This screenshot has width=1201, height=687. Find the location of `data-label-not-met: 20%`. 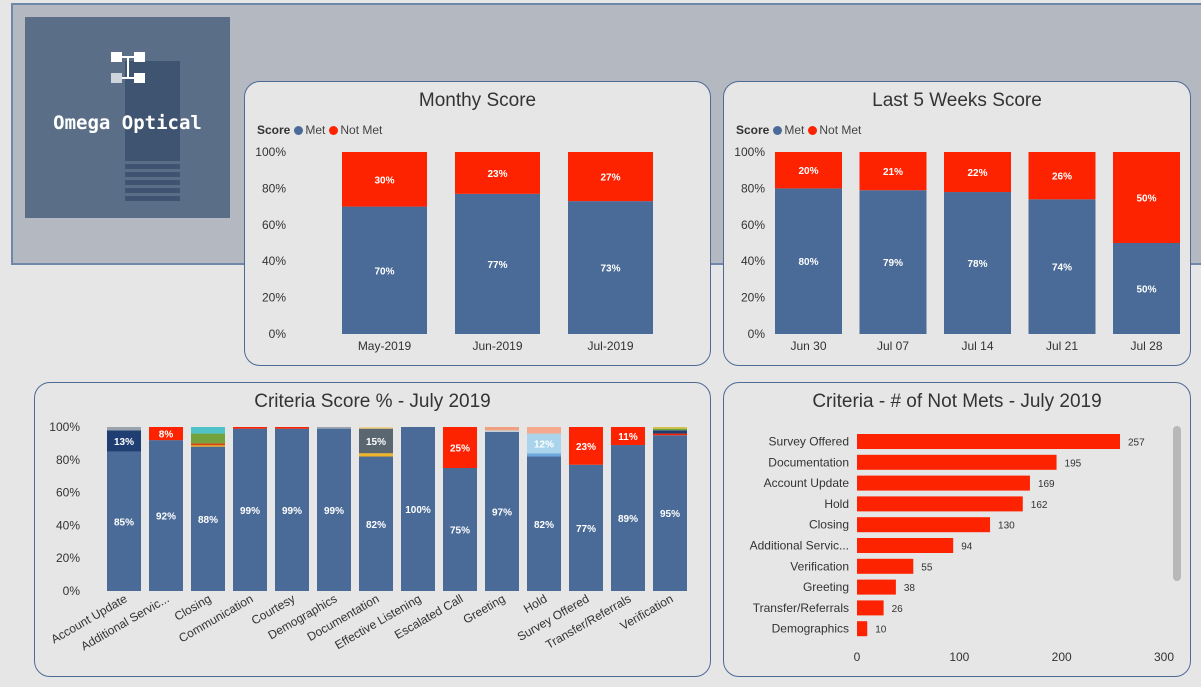

data-label-not-met: 20% is located at coordinates (808, 171).